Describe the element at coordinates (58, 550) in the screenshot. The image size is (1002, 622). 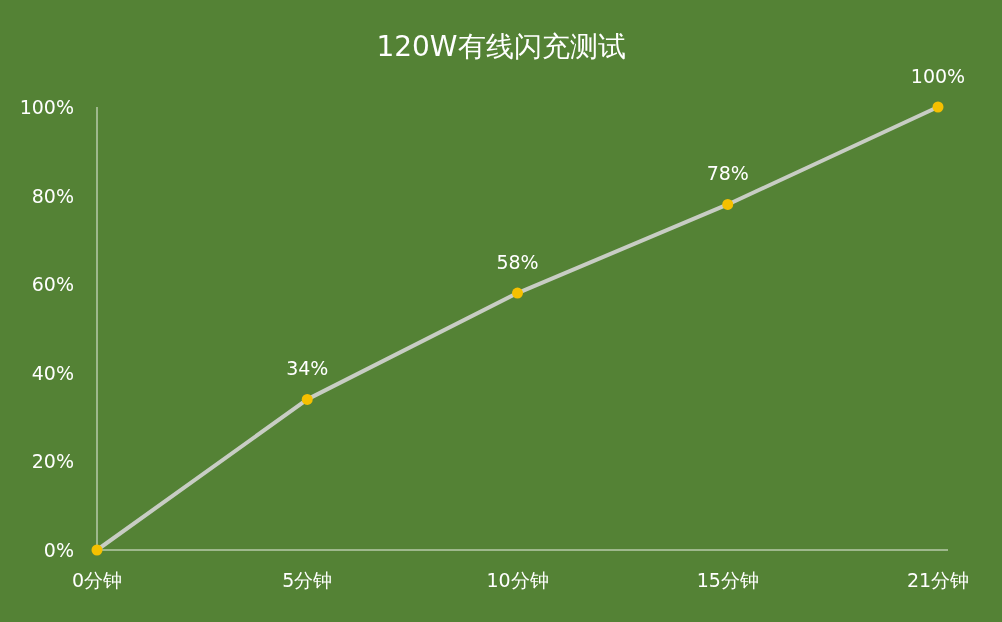
I see `y-tick-label: 0%` at that location.